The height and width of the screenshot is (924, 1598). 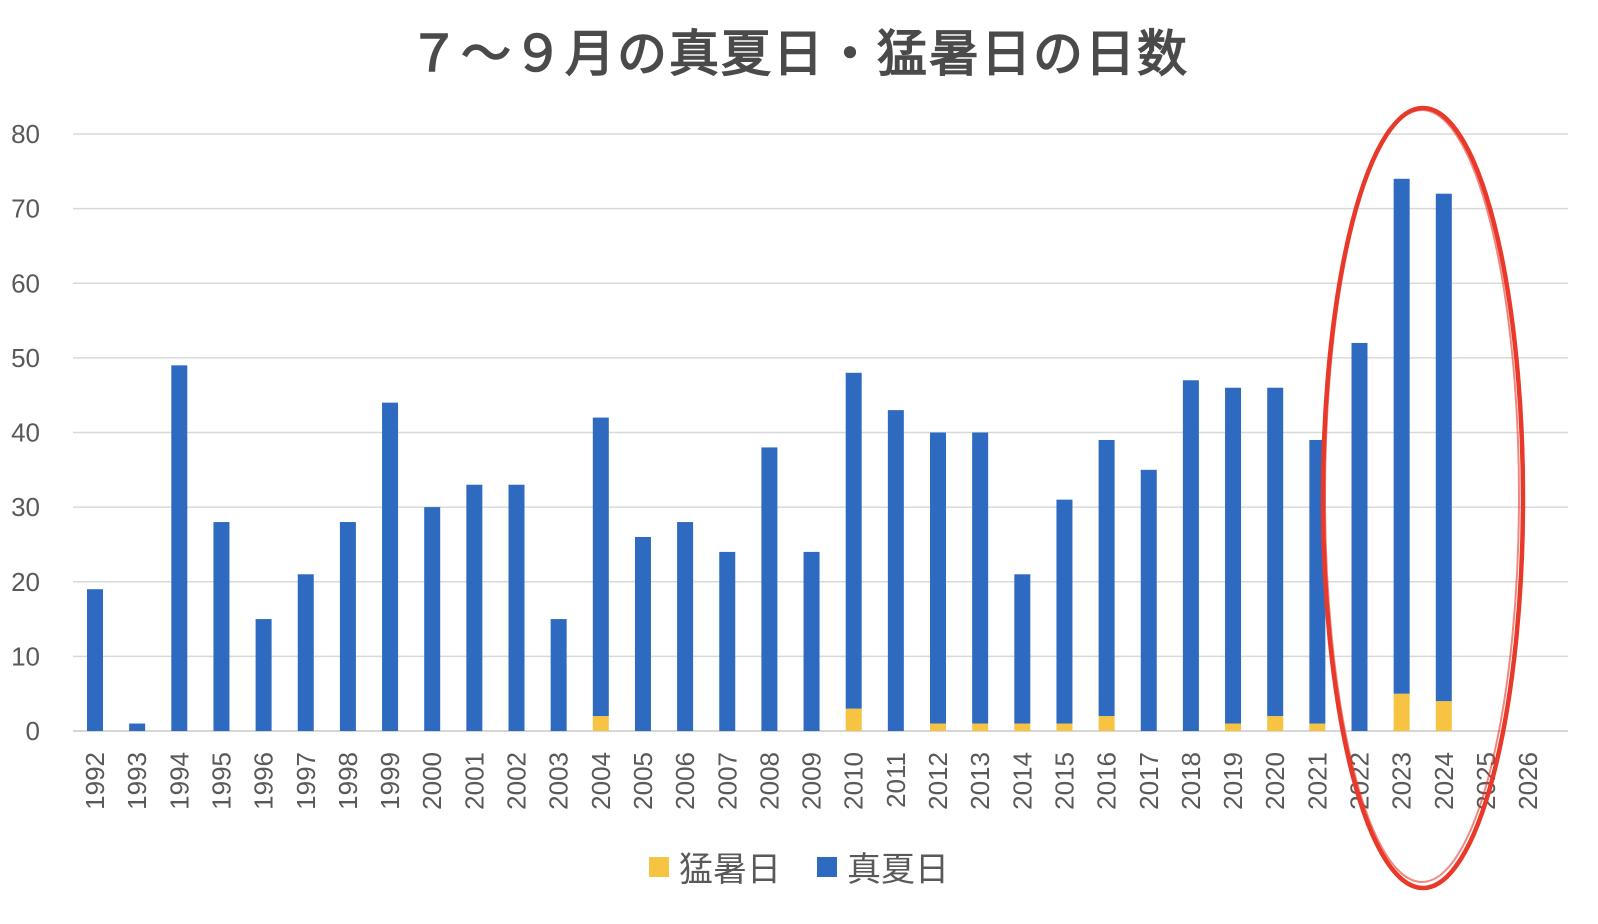 What do you see at coordinates (1149, 781) in the screenshot?
I see `x-tick-label: 2017` at bounding box center [1149, 781].